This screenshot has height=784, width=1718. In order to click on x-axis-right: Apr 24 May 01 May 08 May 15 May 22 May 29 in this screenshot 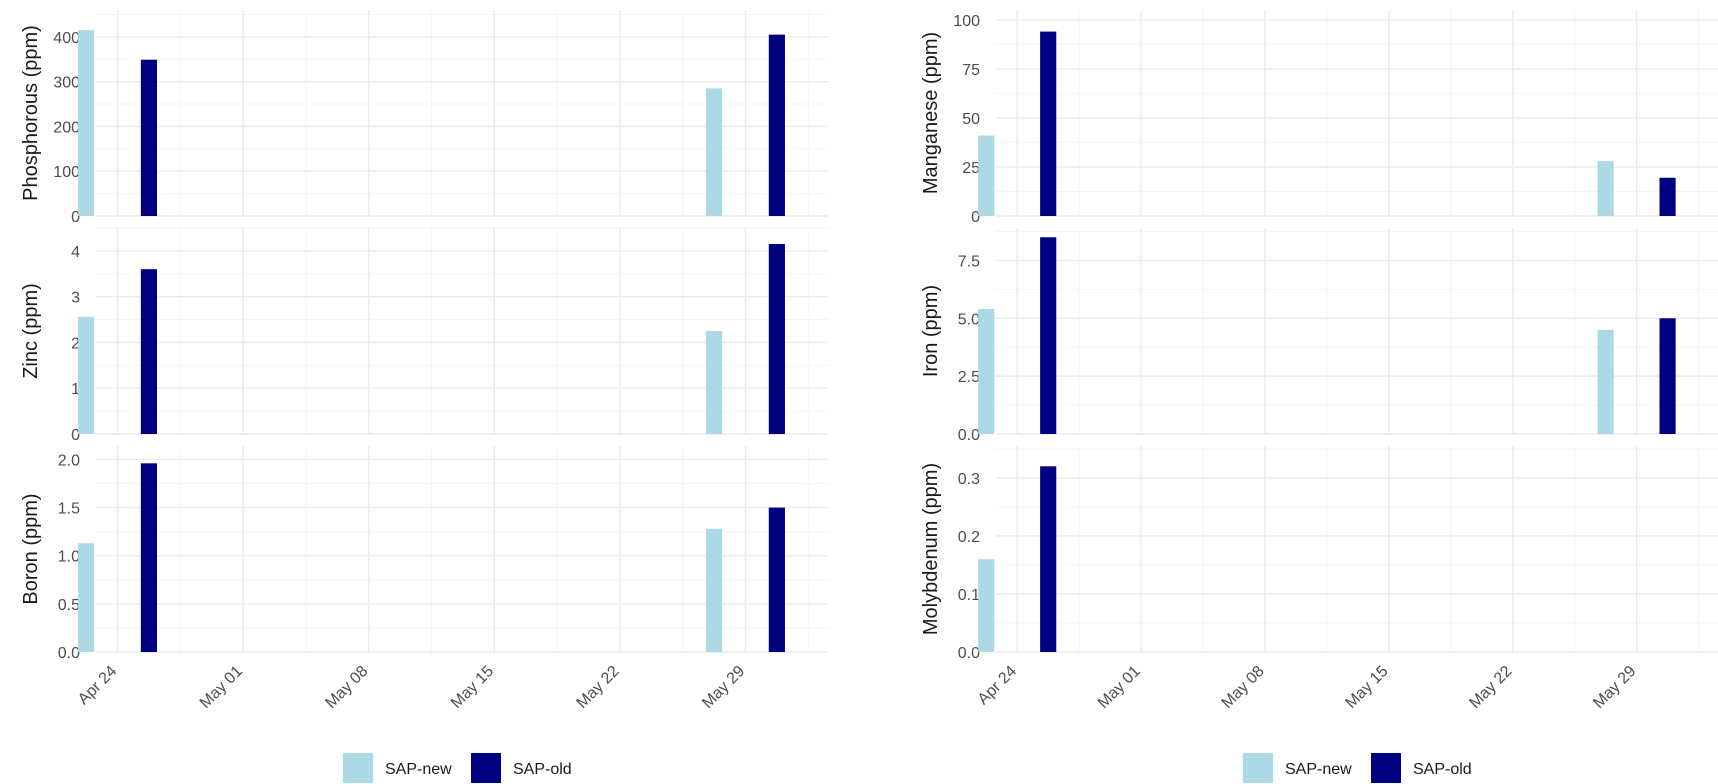, I will do `click(1307, 687)`.